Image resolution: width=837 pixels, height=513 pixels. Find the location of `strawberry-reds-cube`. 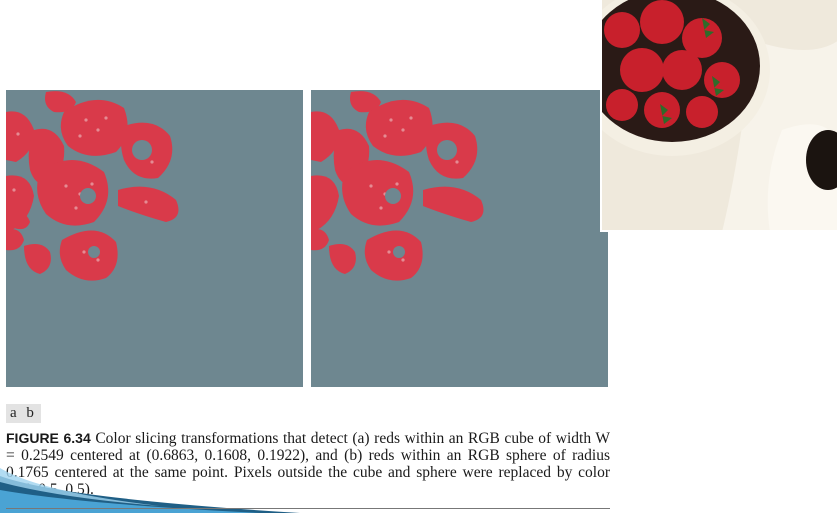

strawberry-reds-cube is located at coordinates (92, 186).